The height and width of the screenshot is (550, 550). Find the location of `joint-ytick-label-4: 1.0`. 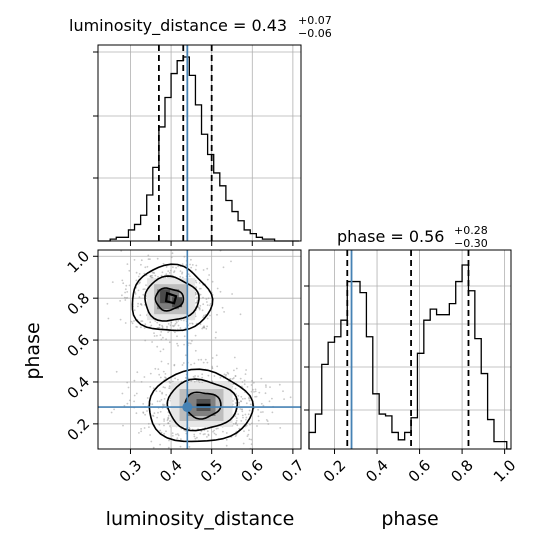

joint-ytick-label-4: 1.0 is located at coordinates (79, 262).